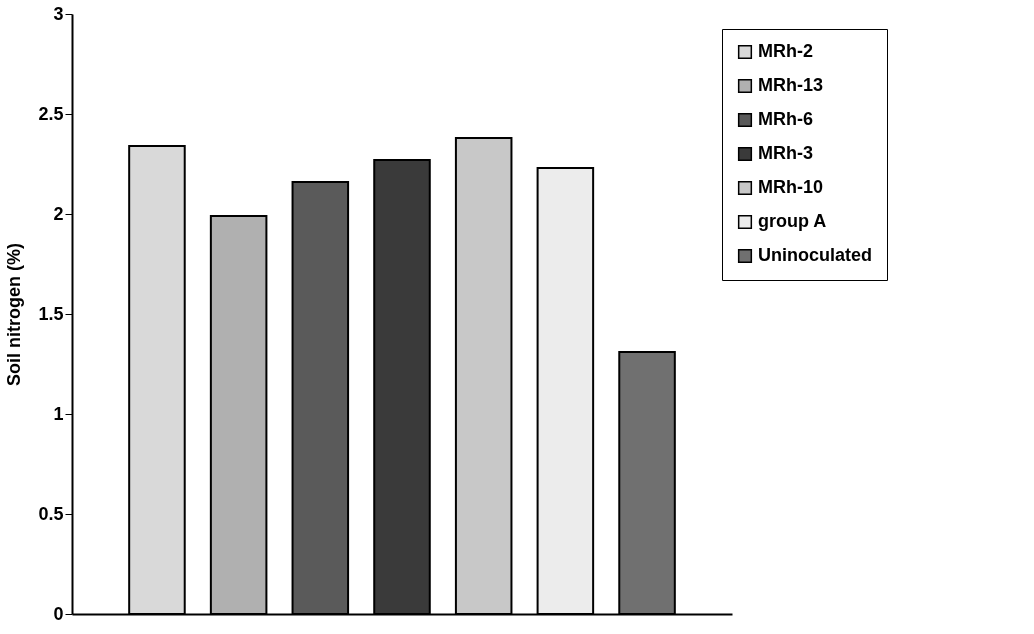 The width and height of the screenshot is (1034, 634). Describe the element at coordinates (791, 187) in the screenshot. I see `legend-label: MRh-10` at that location.